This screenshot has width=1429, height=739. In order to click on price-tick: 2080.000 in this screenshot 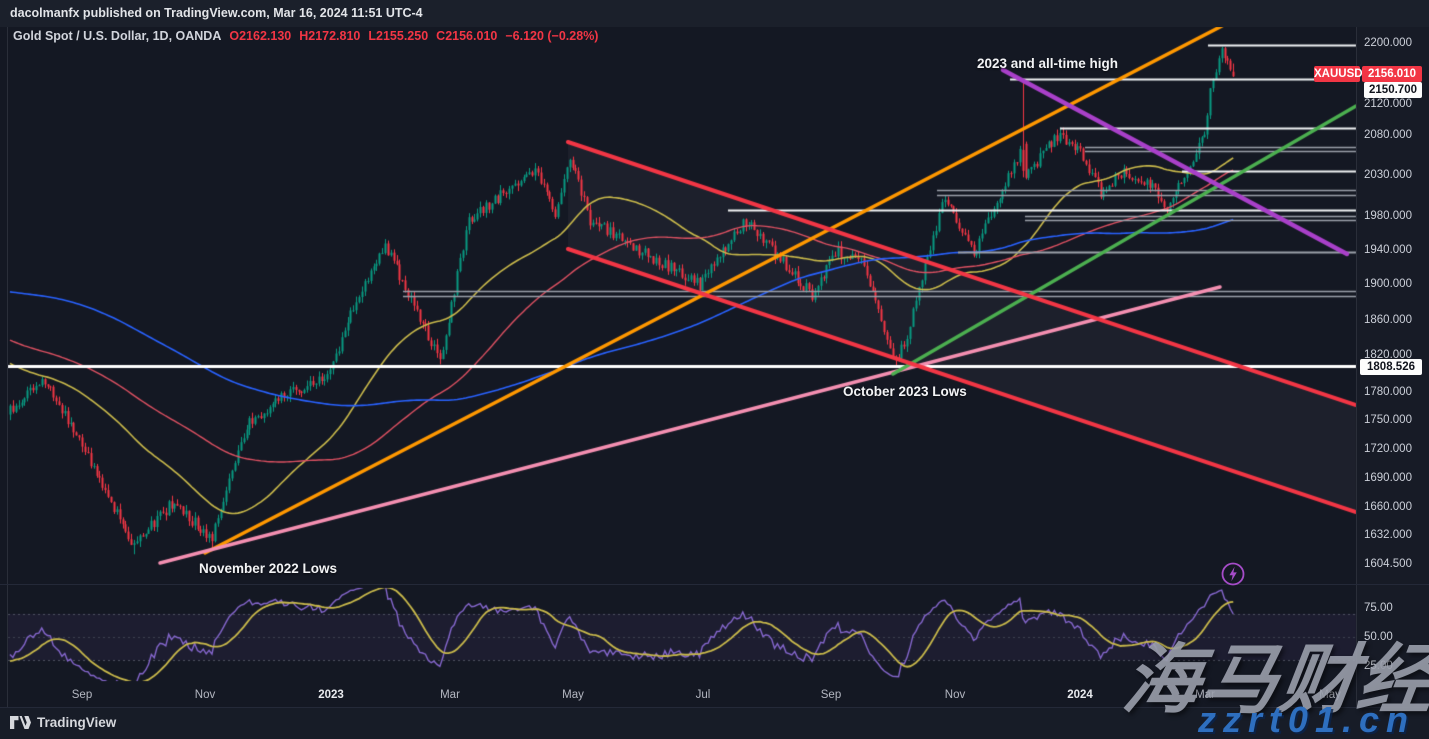, I will do `click(1388, 135)`.